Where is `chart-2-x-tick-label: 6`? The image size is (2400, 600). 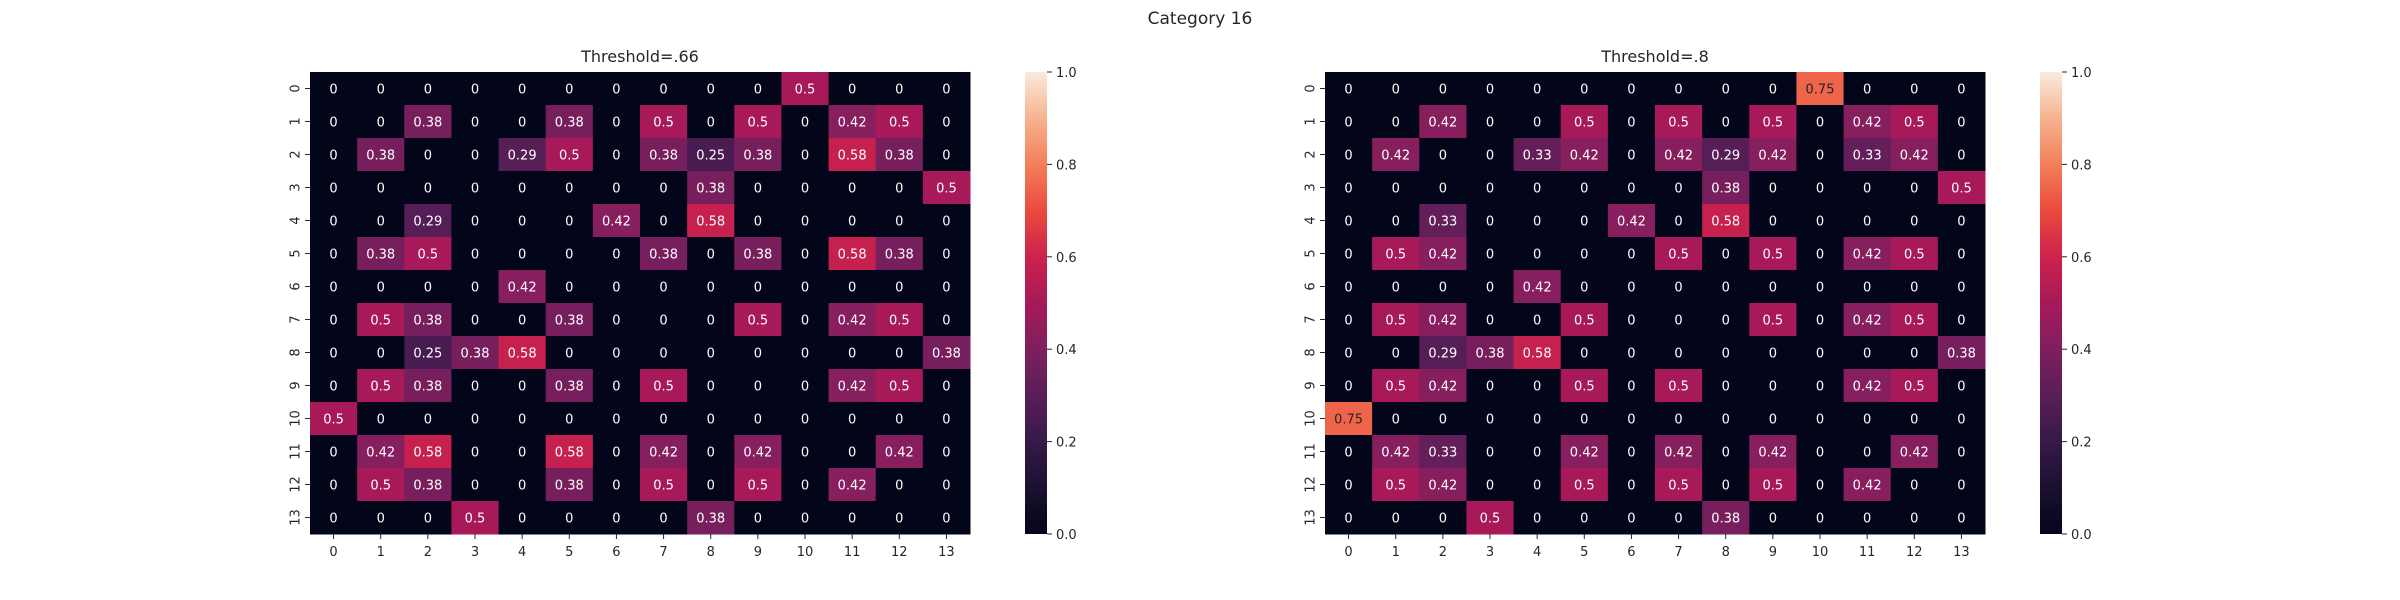
chart-2-x-tick-label: 6 is located at coordinates (1631, 552).